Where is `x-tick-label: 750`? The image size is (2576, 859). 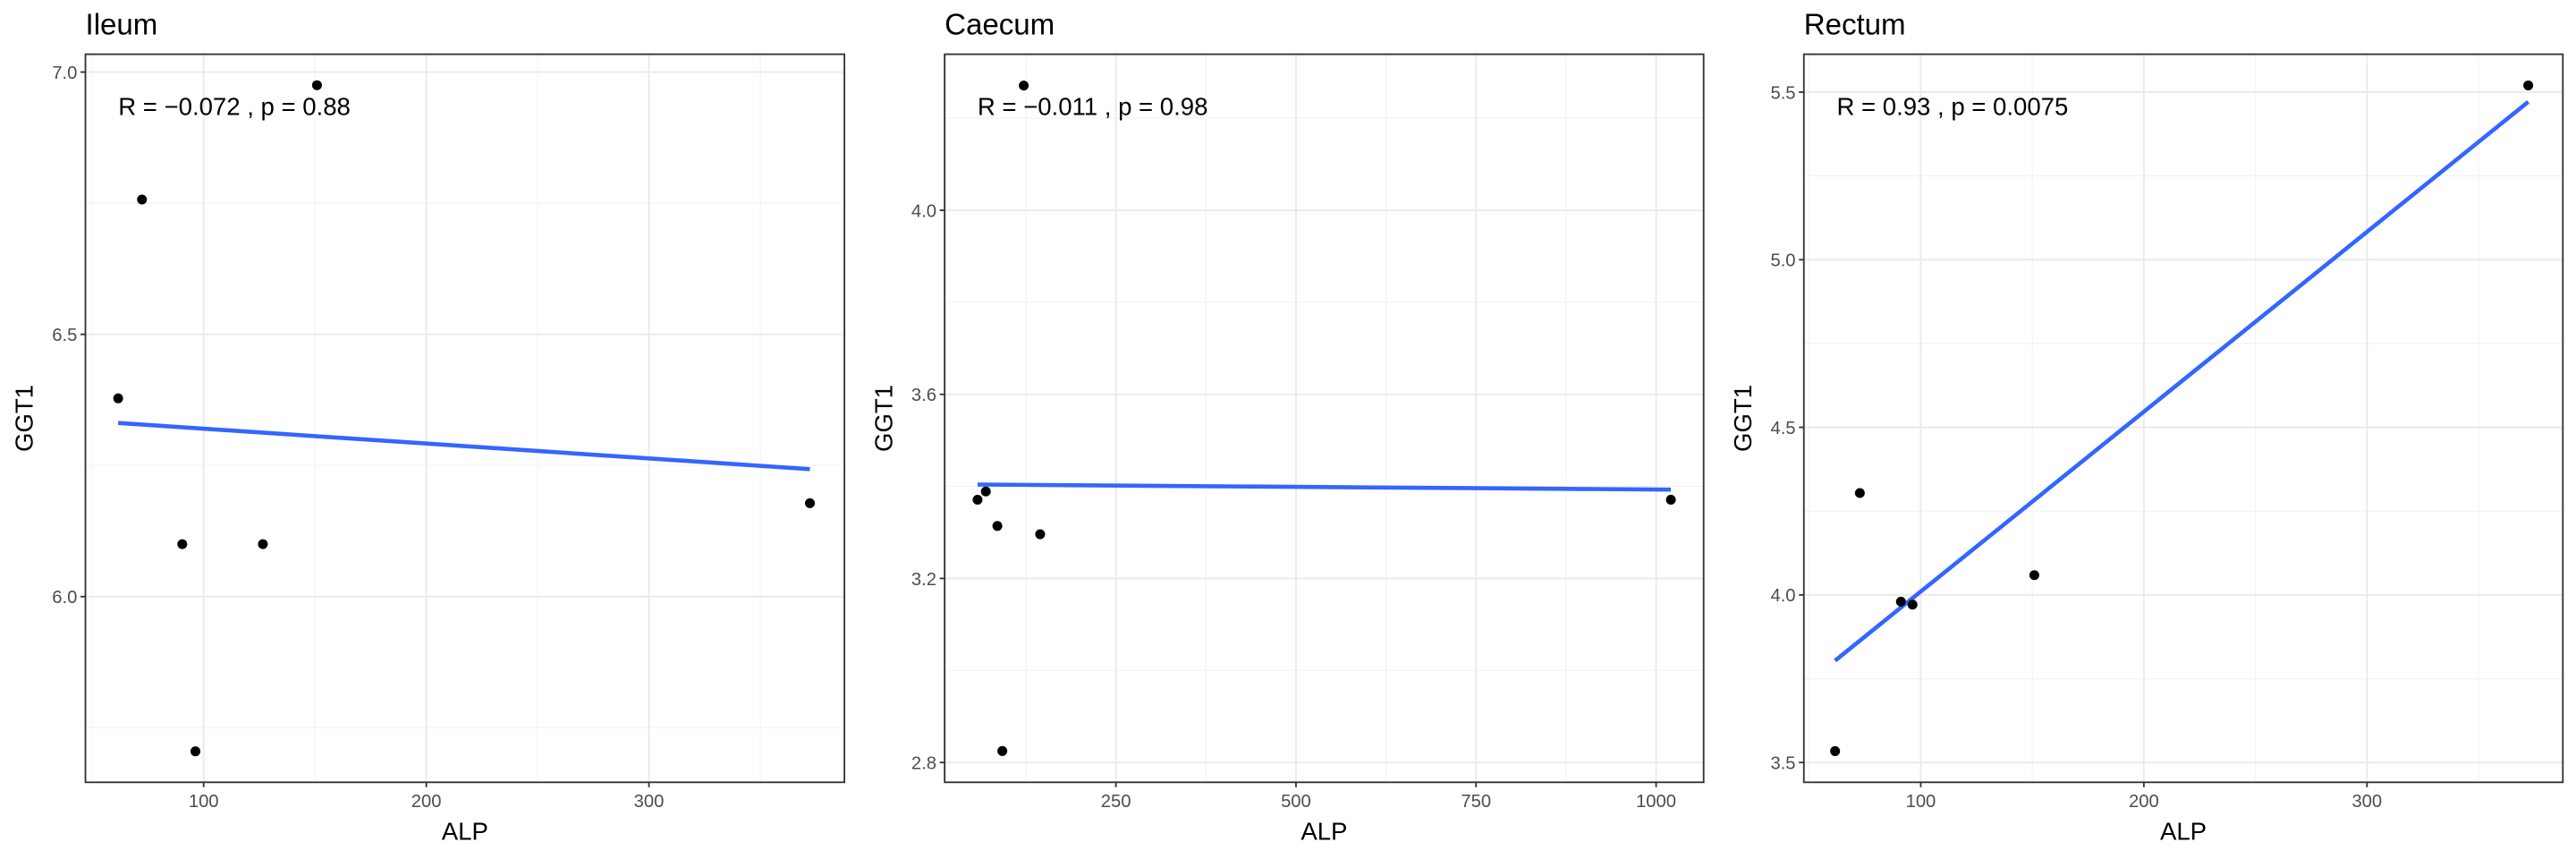
x-tick-label: 750 is located at coordinates (1476, 802).